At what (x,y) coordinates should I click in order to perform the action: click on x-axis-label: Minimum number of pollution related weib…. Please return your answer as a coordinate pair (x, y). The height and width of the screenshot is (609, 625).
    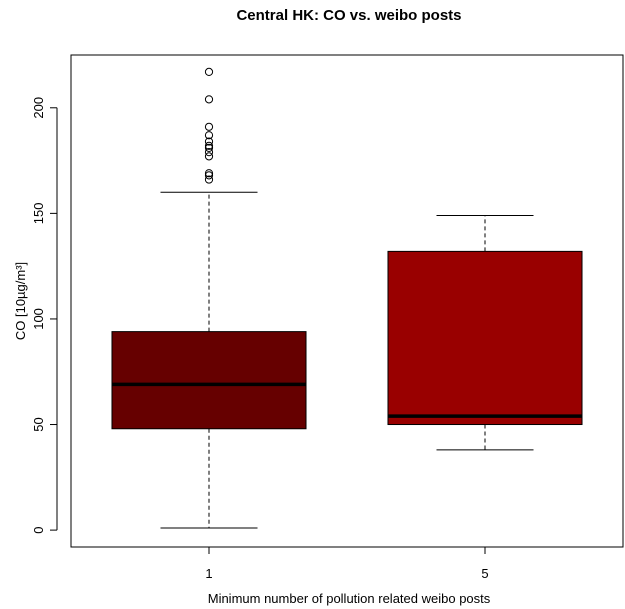
    Looking at the image, I should click on (349, 598).